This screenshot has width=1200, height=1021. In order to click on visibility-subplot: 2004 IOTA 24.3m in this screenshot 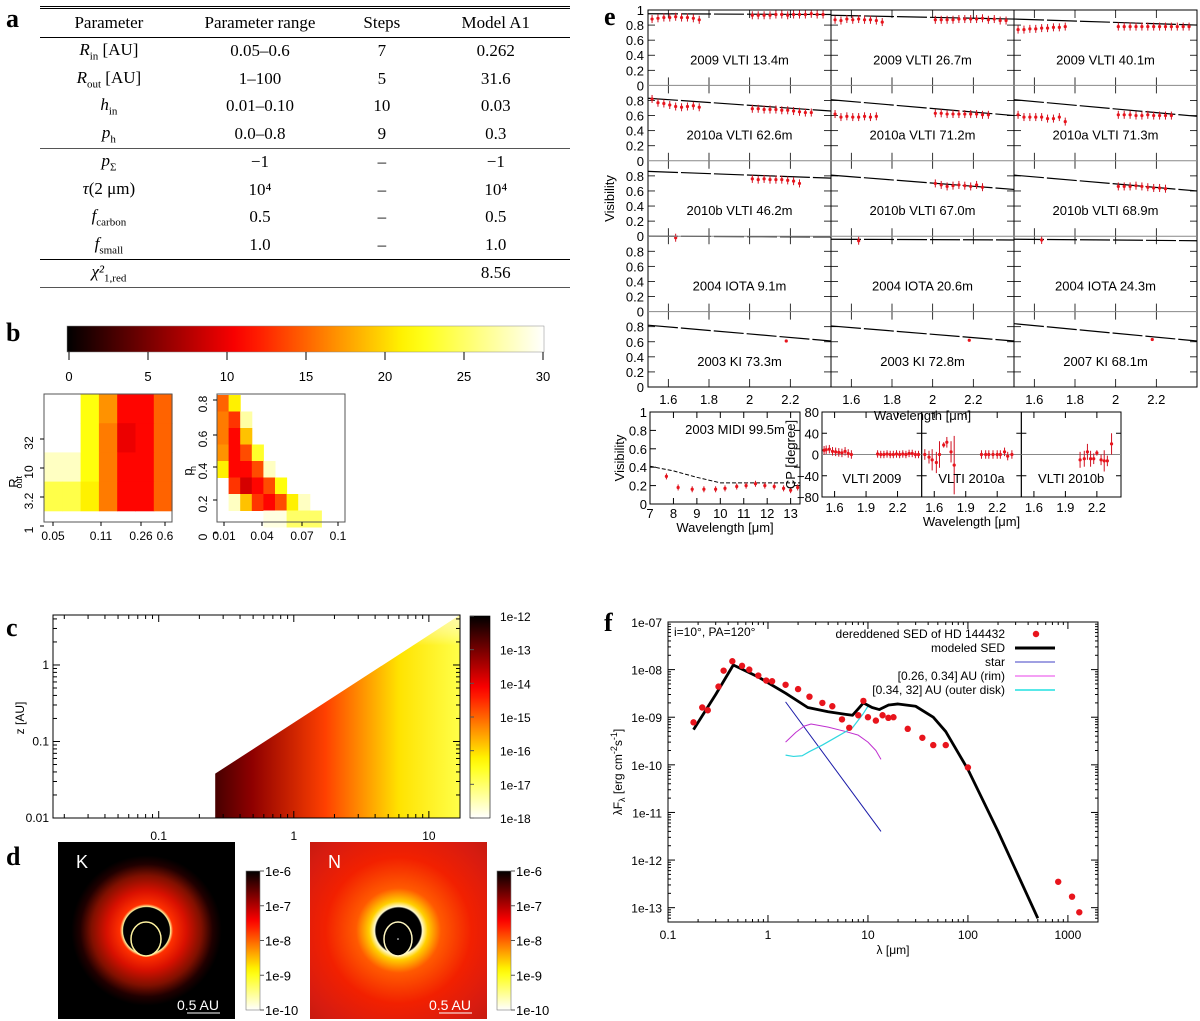, I will do `click(1105, 273)`.